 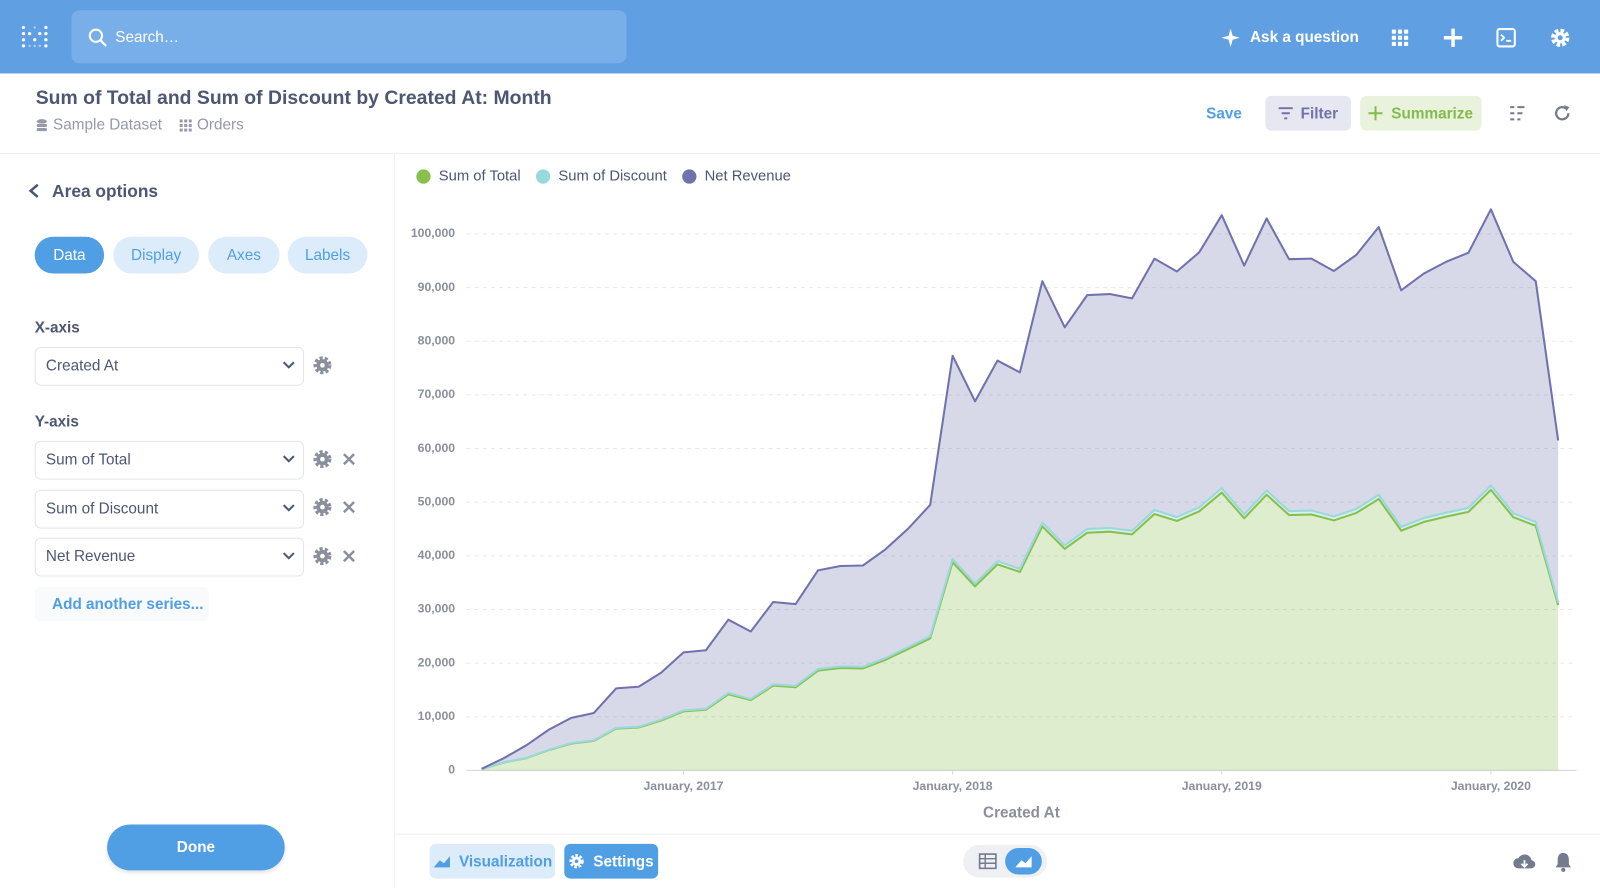 What do you see at coordinates (505, 861) in the screenshot?
I see `visualization-label: Visualization` at bounding box center [505, 861].